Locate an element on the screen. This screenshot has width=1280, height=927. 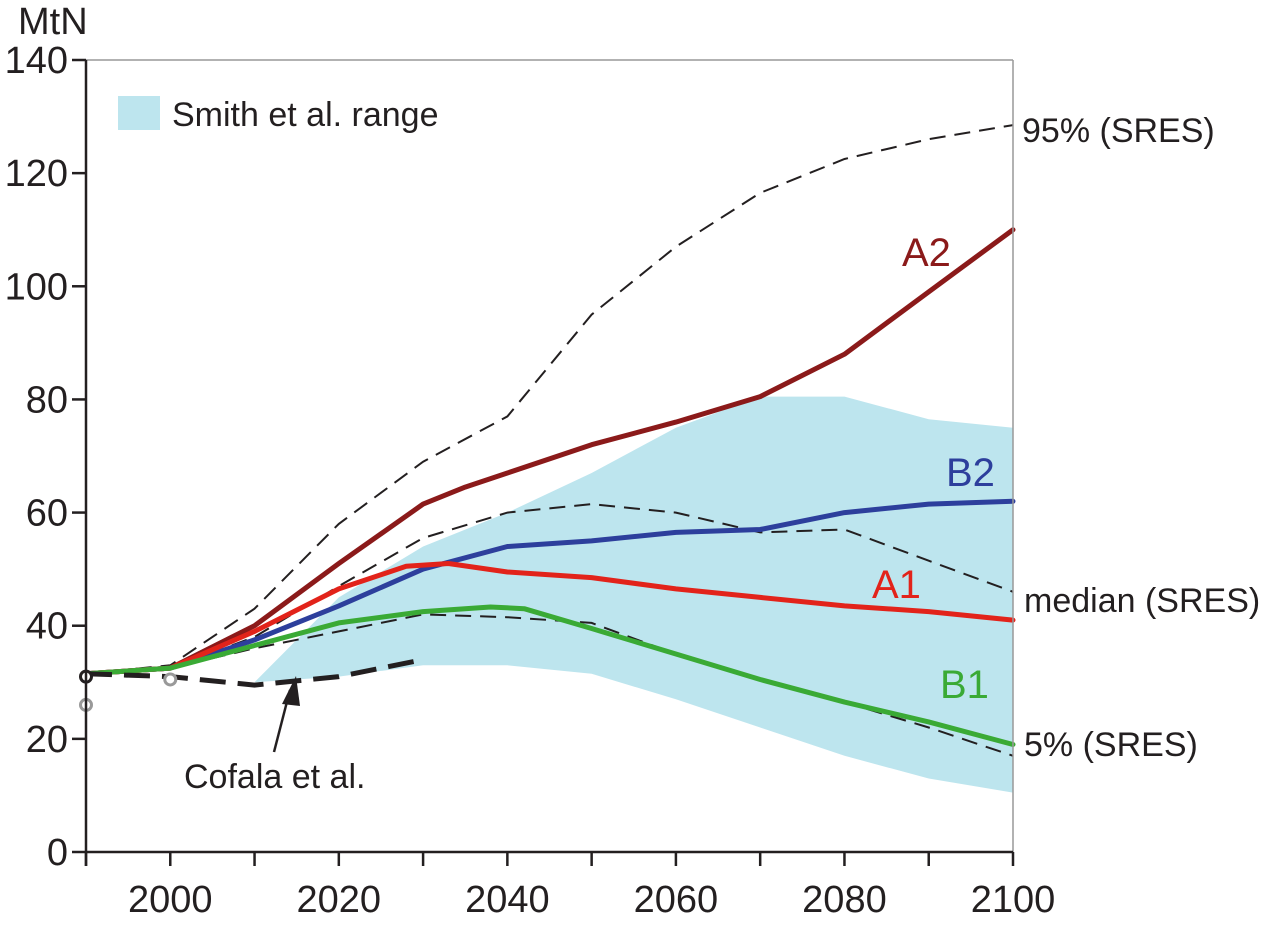
x-tick-label-2080: 2080 is located at coordinates (844, 900).